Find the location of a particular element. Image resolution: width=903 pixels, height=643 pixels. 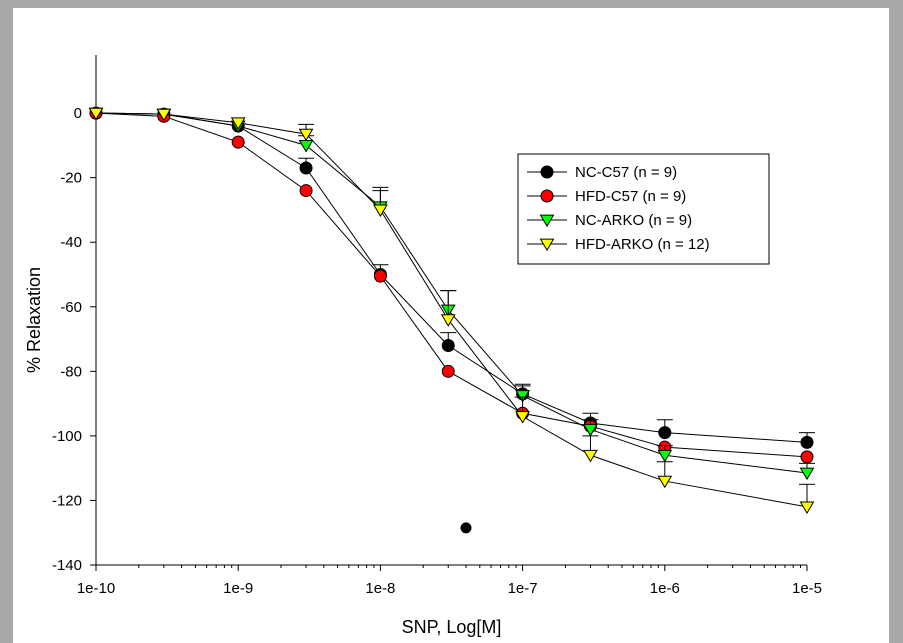

legend-item: NC-C57 (n = 9) is located at coordinates (602, 172).